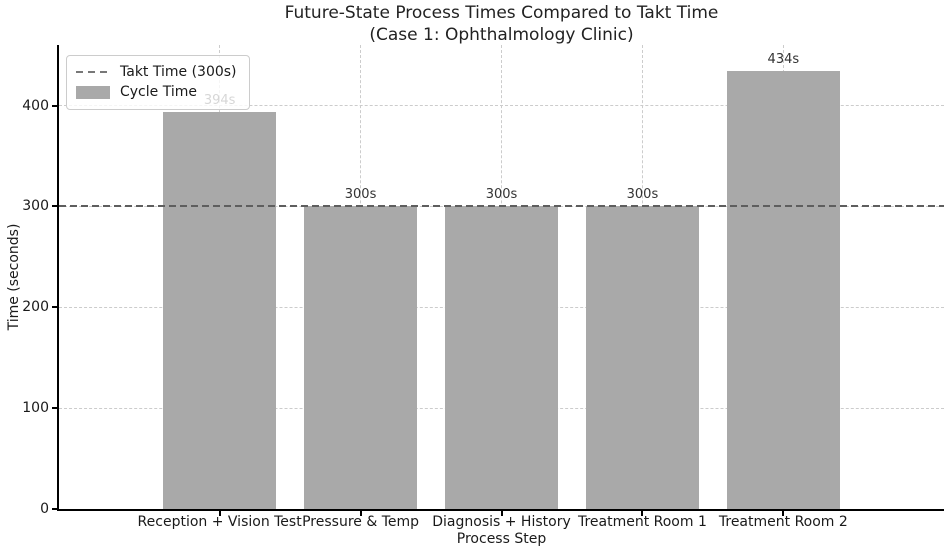 The height and width of the screenshot is (555, 944). I want to click on dashed-line-swatch, so click(93, 72).